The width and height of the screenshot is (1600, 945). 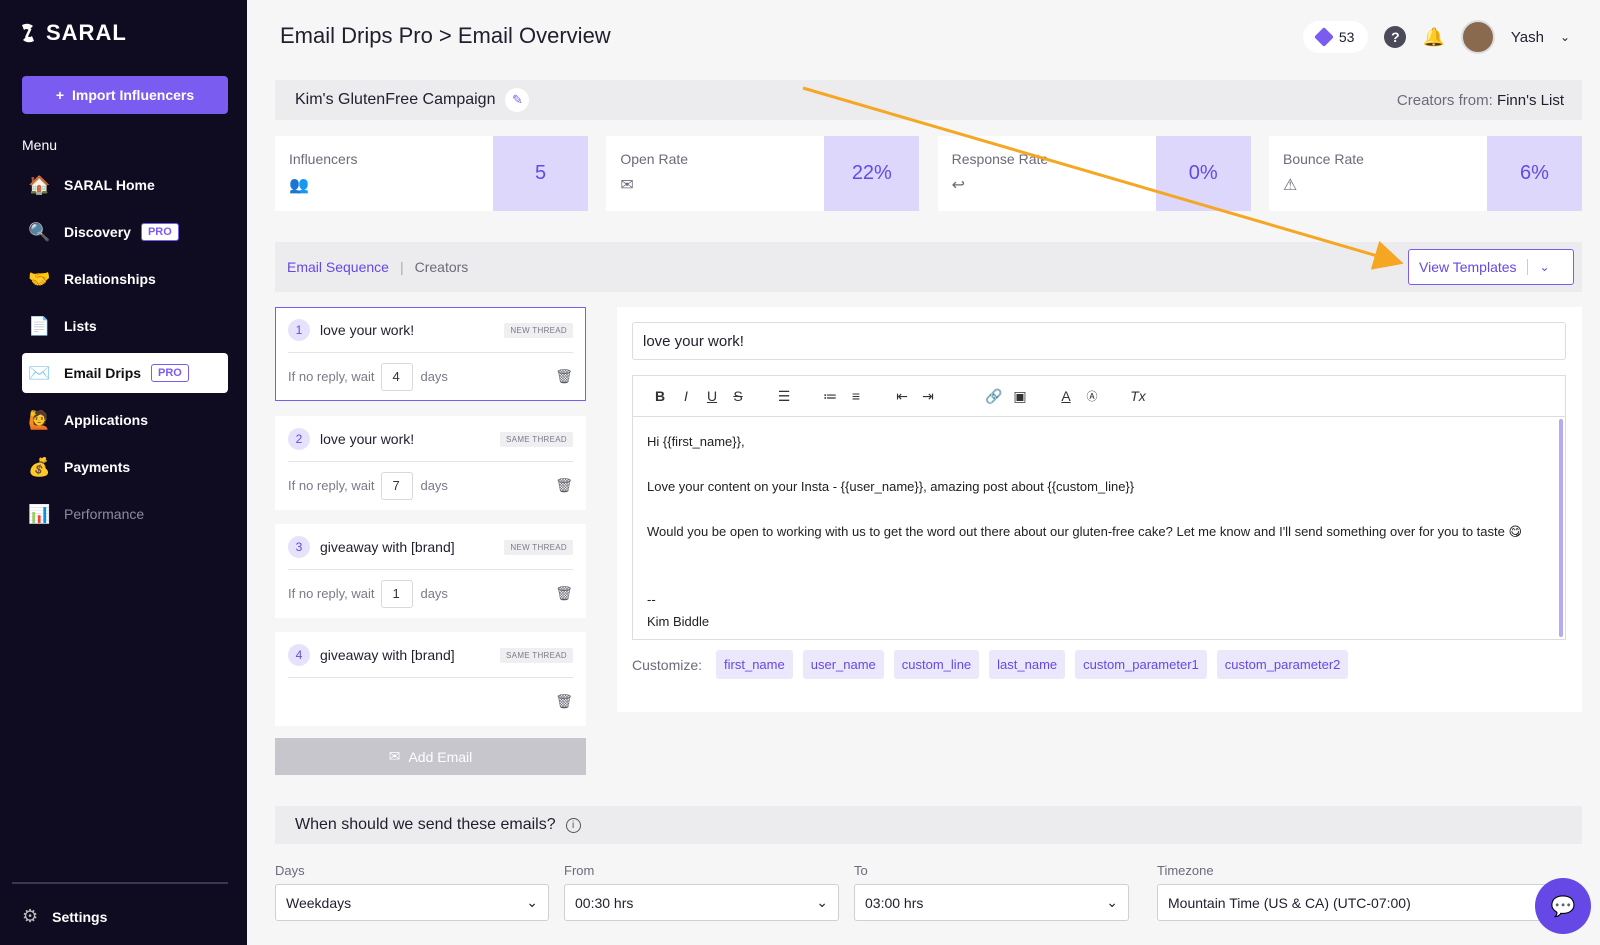 I want to click on bold-icon: B, so click(x=660, y=396).